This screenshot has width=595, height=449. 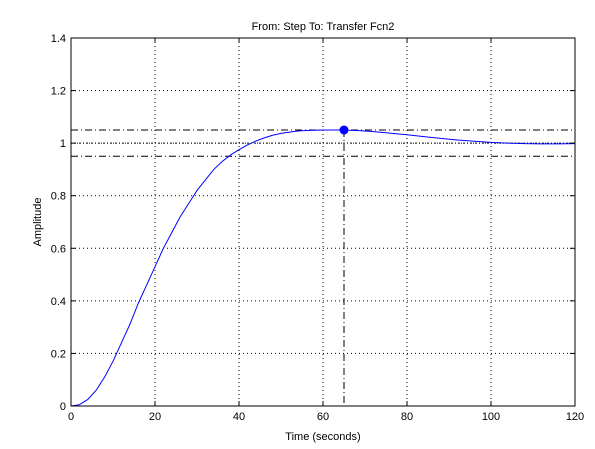 I want to click on x-tick-label: 60, so click(x=323, y=417).